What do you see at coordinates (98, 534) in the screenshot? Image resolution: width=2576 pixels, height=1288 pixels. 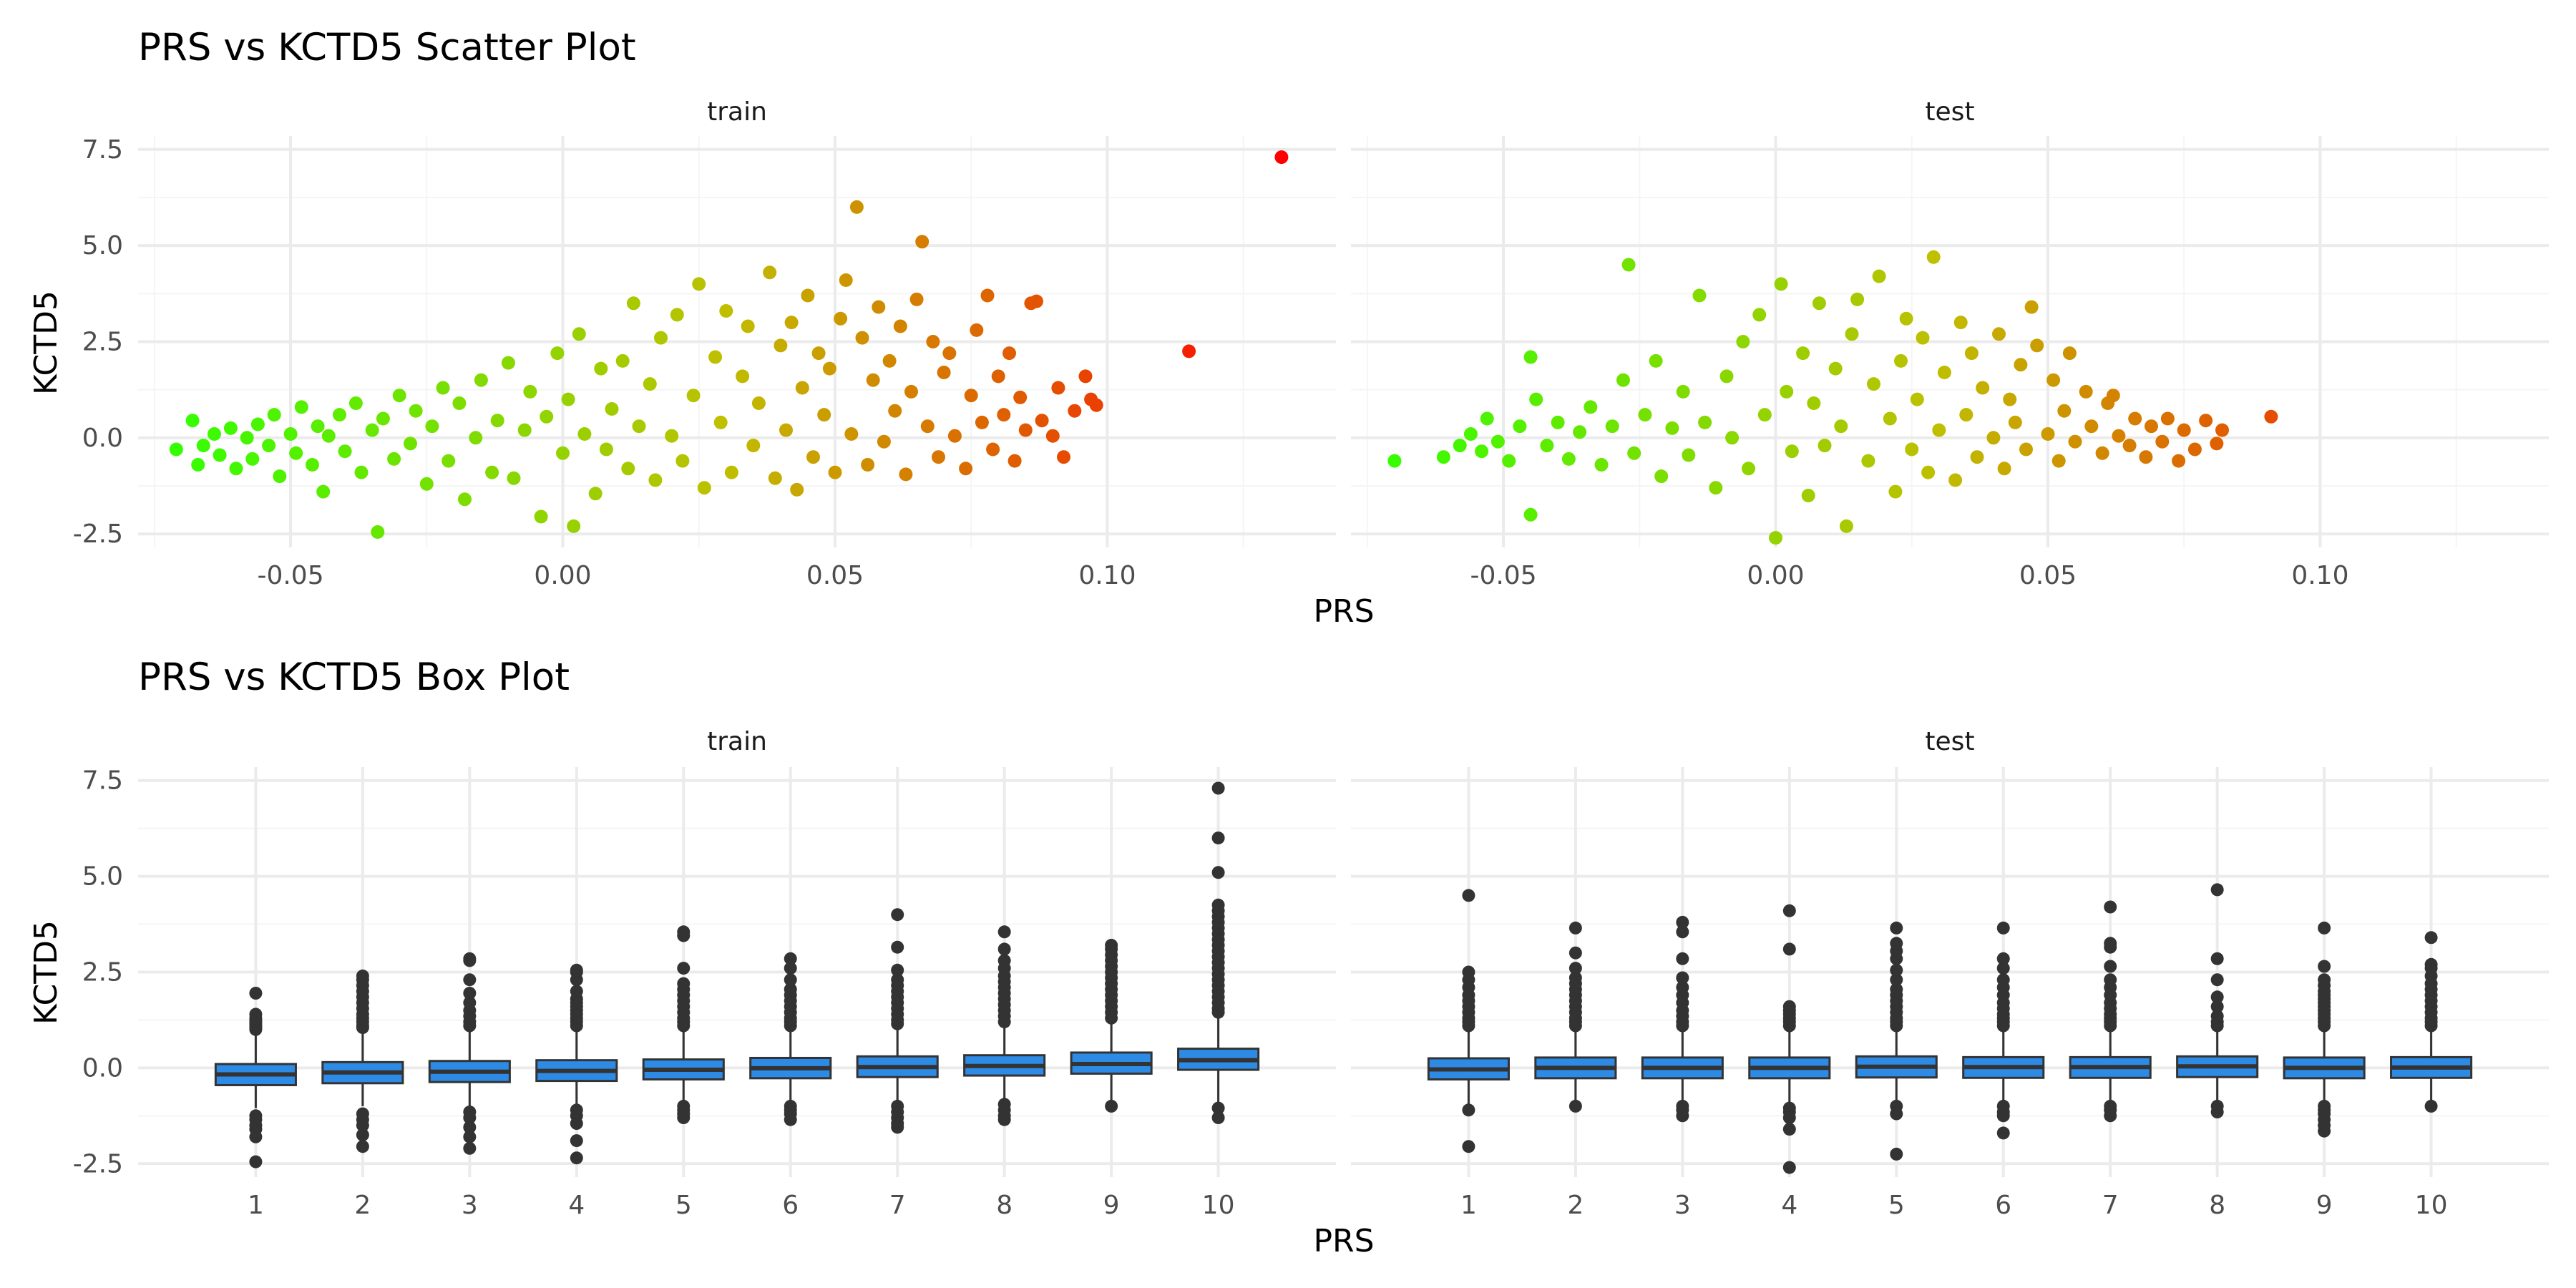 I see `scatter-y-tick-label: -2.5` at bounding box center [98, 534].